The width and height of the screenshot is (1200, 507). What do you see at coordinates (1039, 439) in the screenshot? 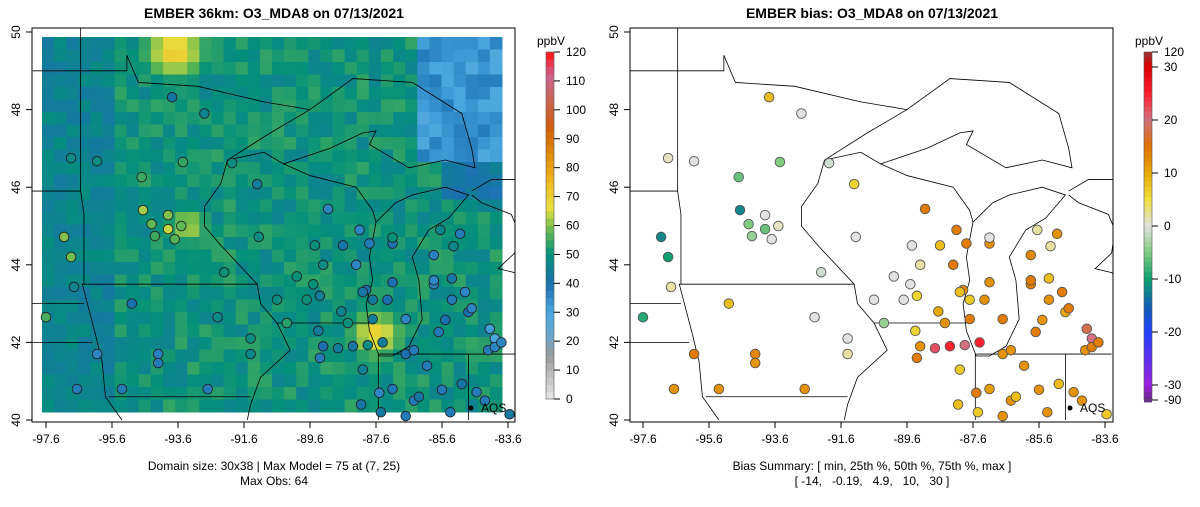
I see `x-tick-label: -85.6` at bounding box center [1039, 439].